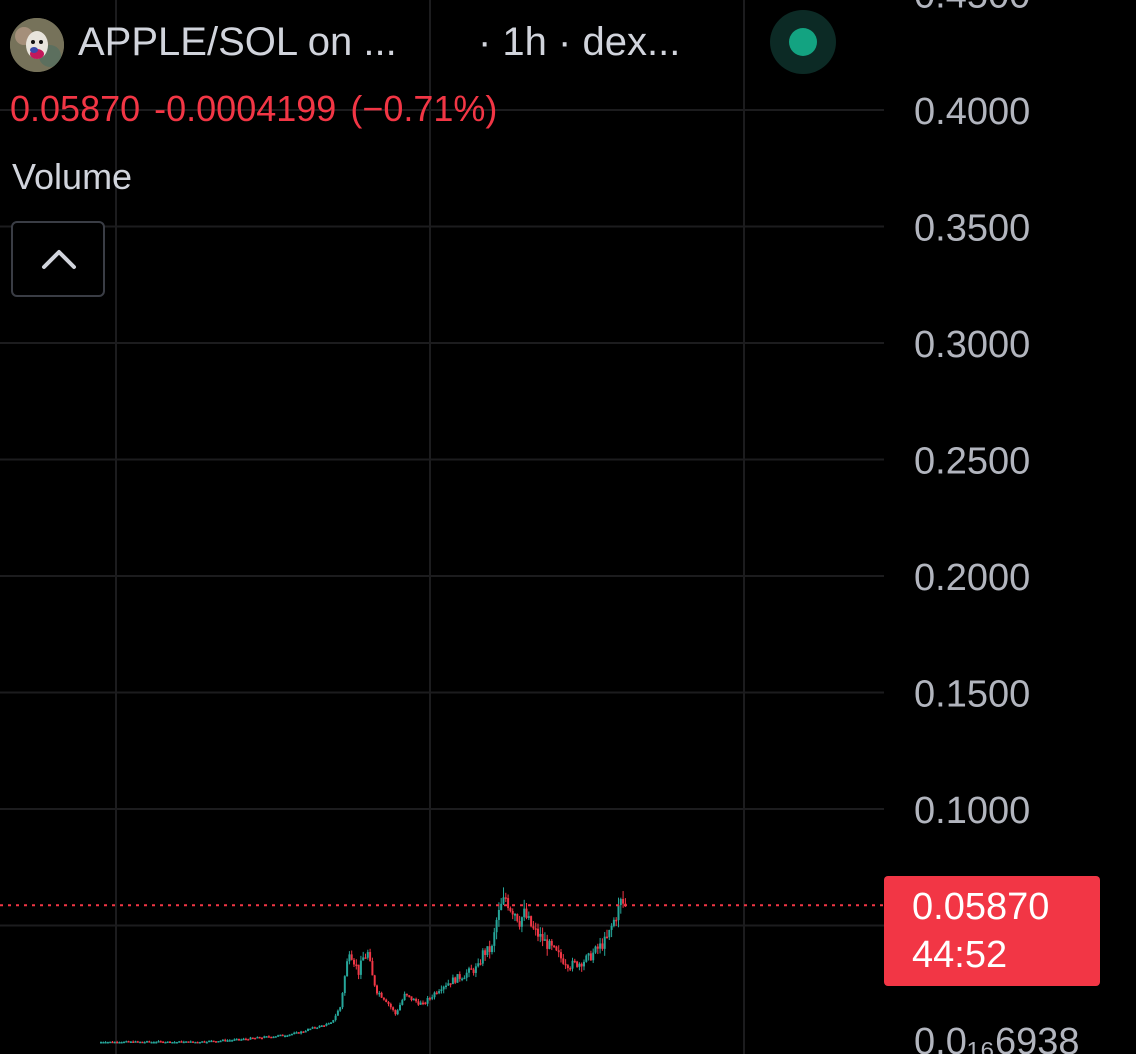 The width and height of the screenshot is (1136, 1054). I want to click on volume-indicator-label: Volume, so click(72, 176).